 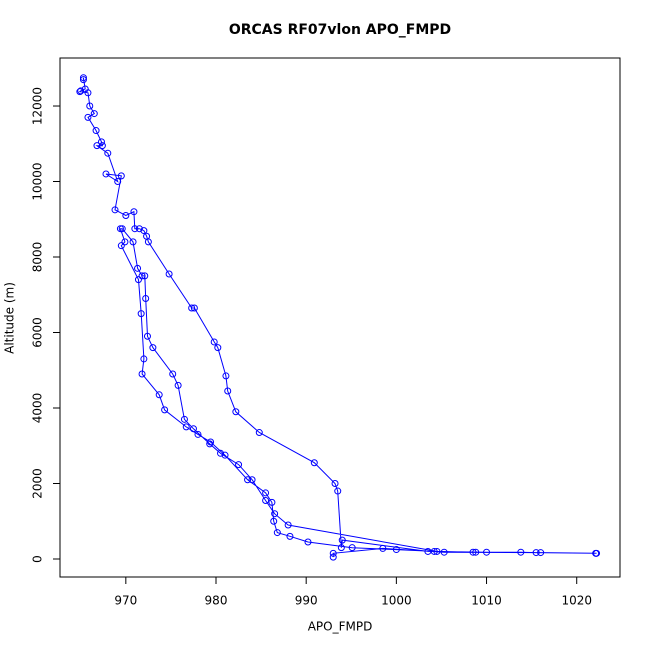 I want to click on chart-title: ORCAS RF07vlon APO_FMPD, so click(x=340, y=30).